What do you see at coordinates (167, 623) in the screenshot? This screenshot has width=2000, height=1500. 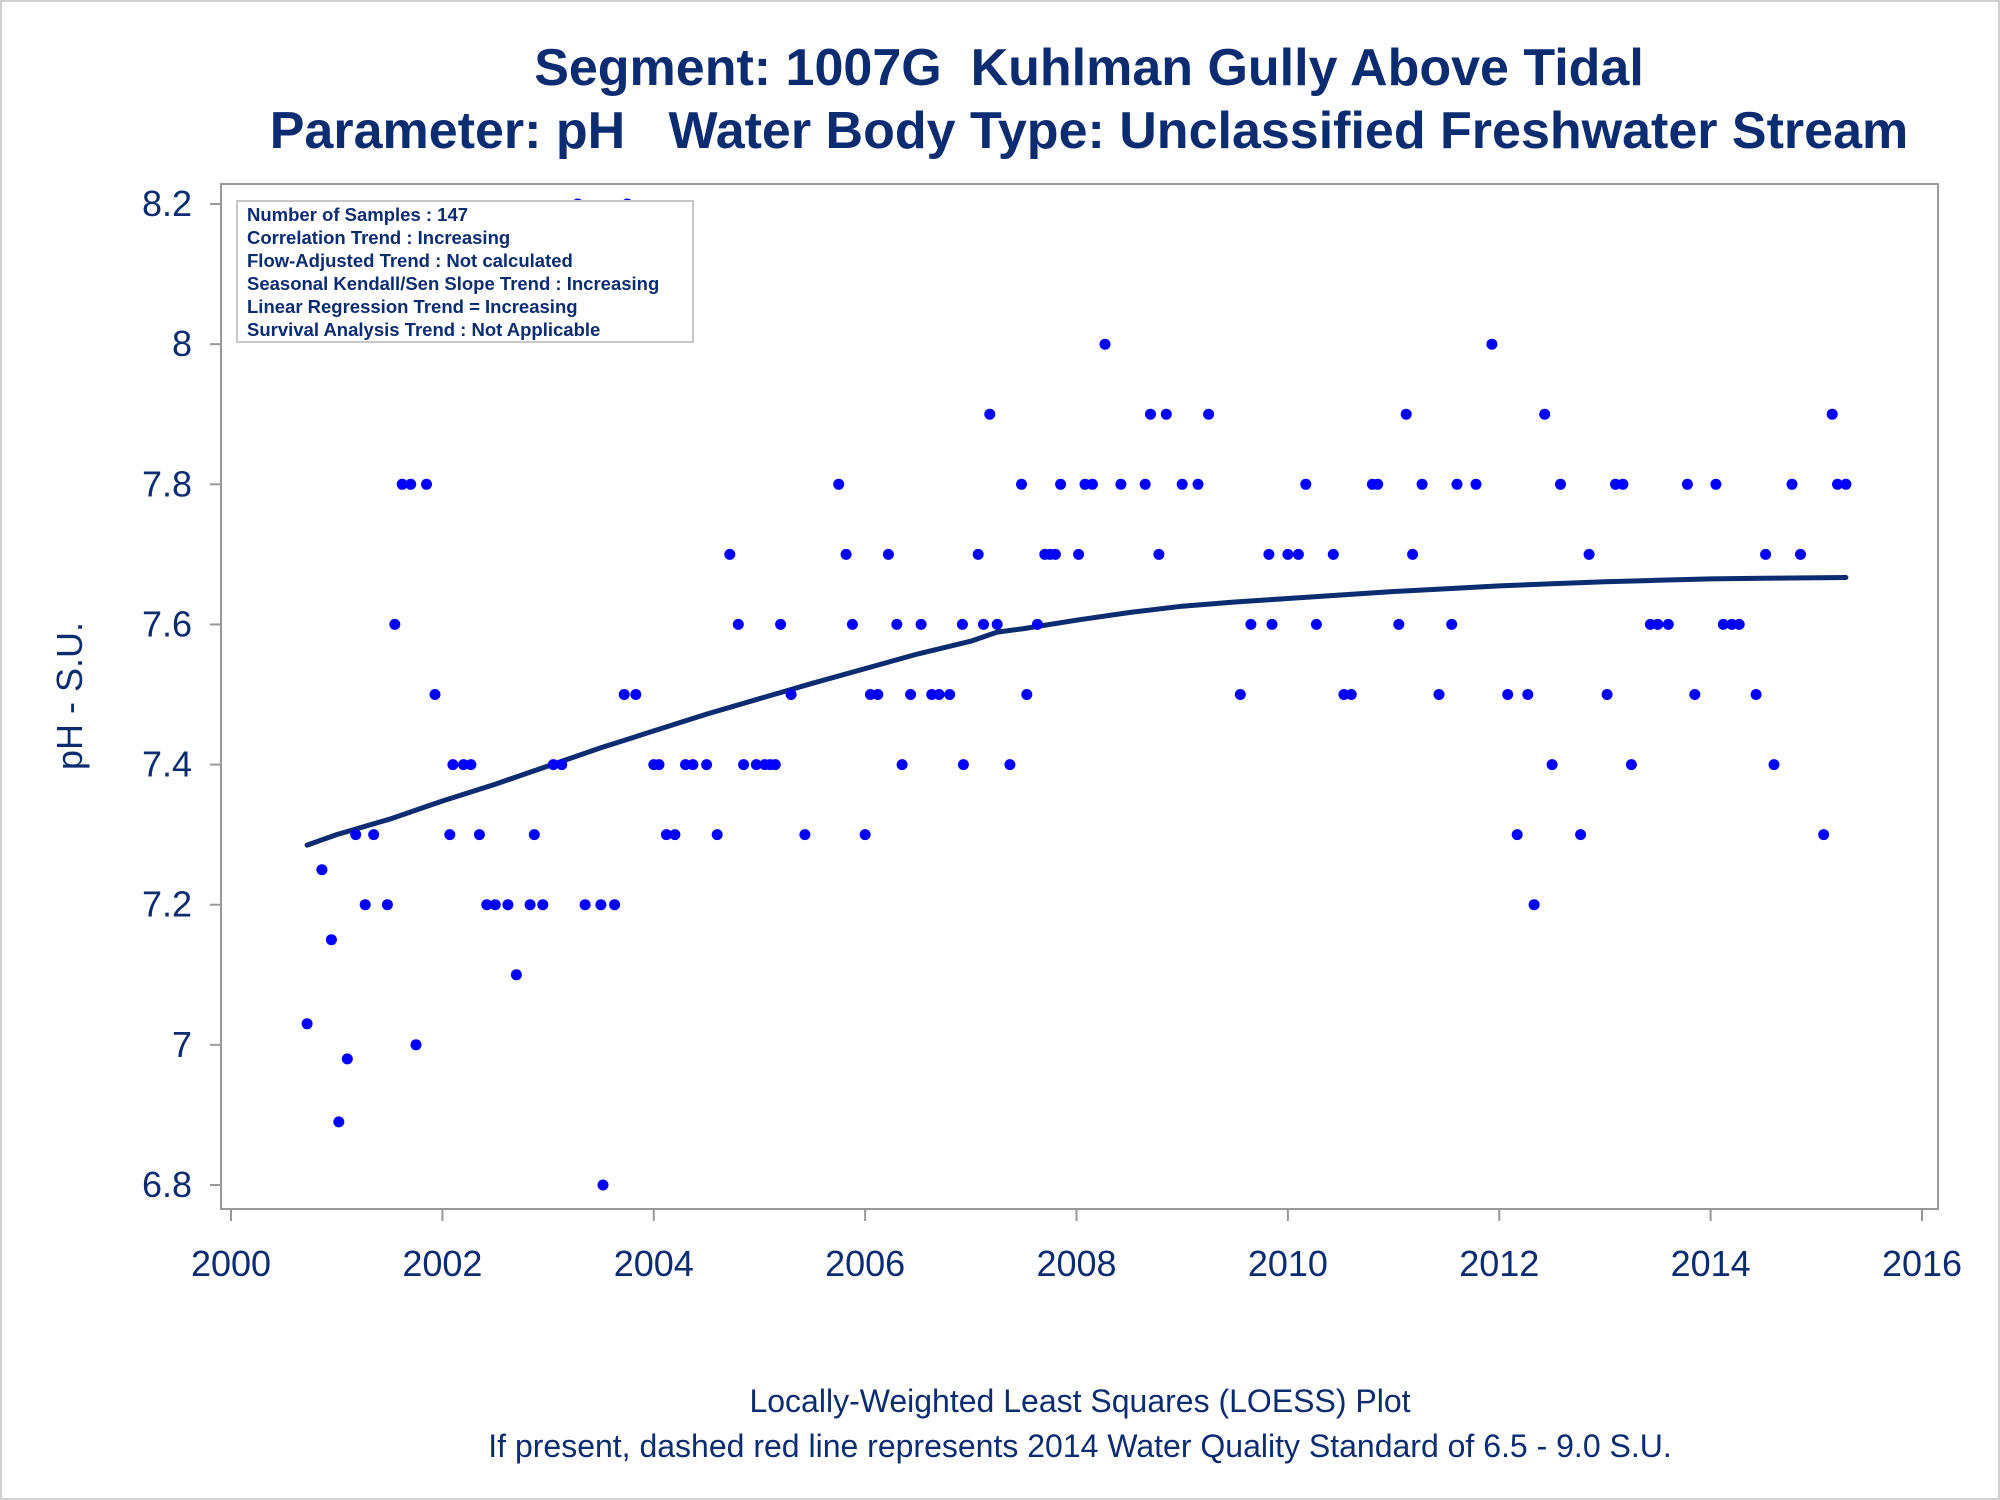 I see `y-tick-label: 7.6` at bounding box center [167, 623].